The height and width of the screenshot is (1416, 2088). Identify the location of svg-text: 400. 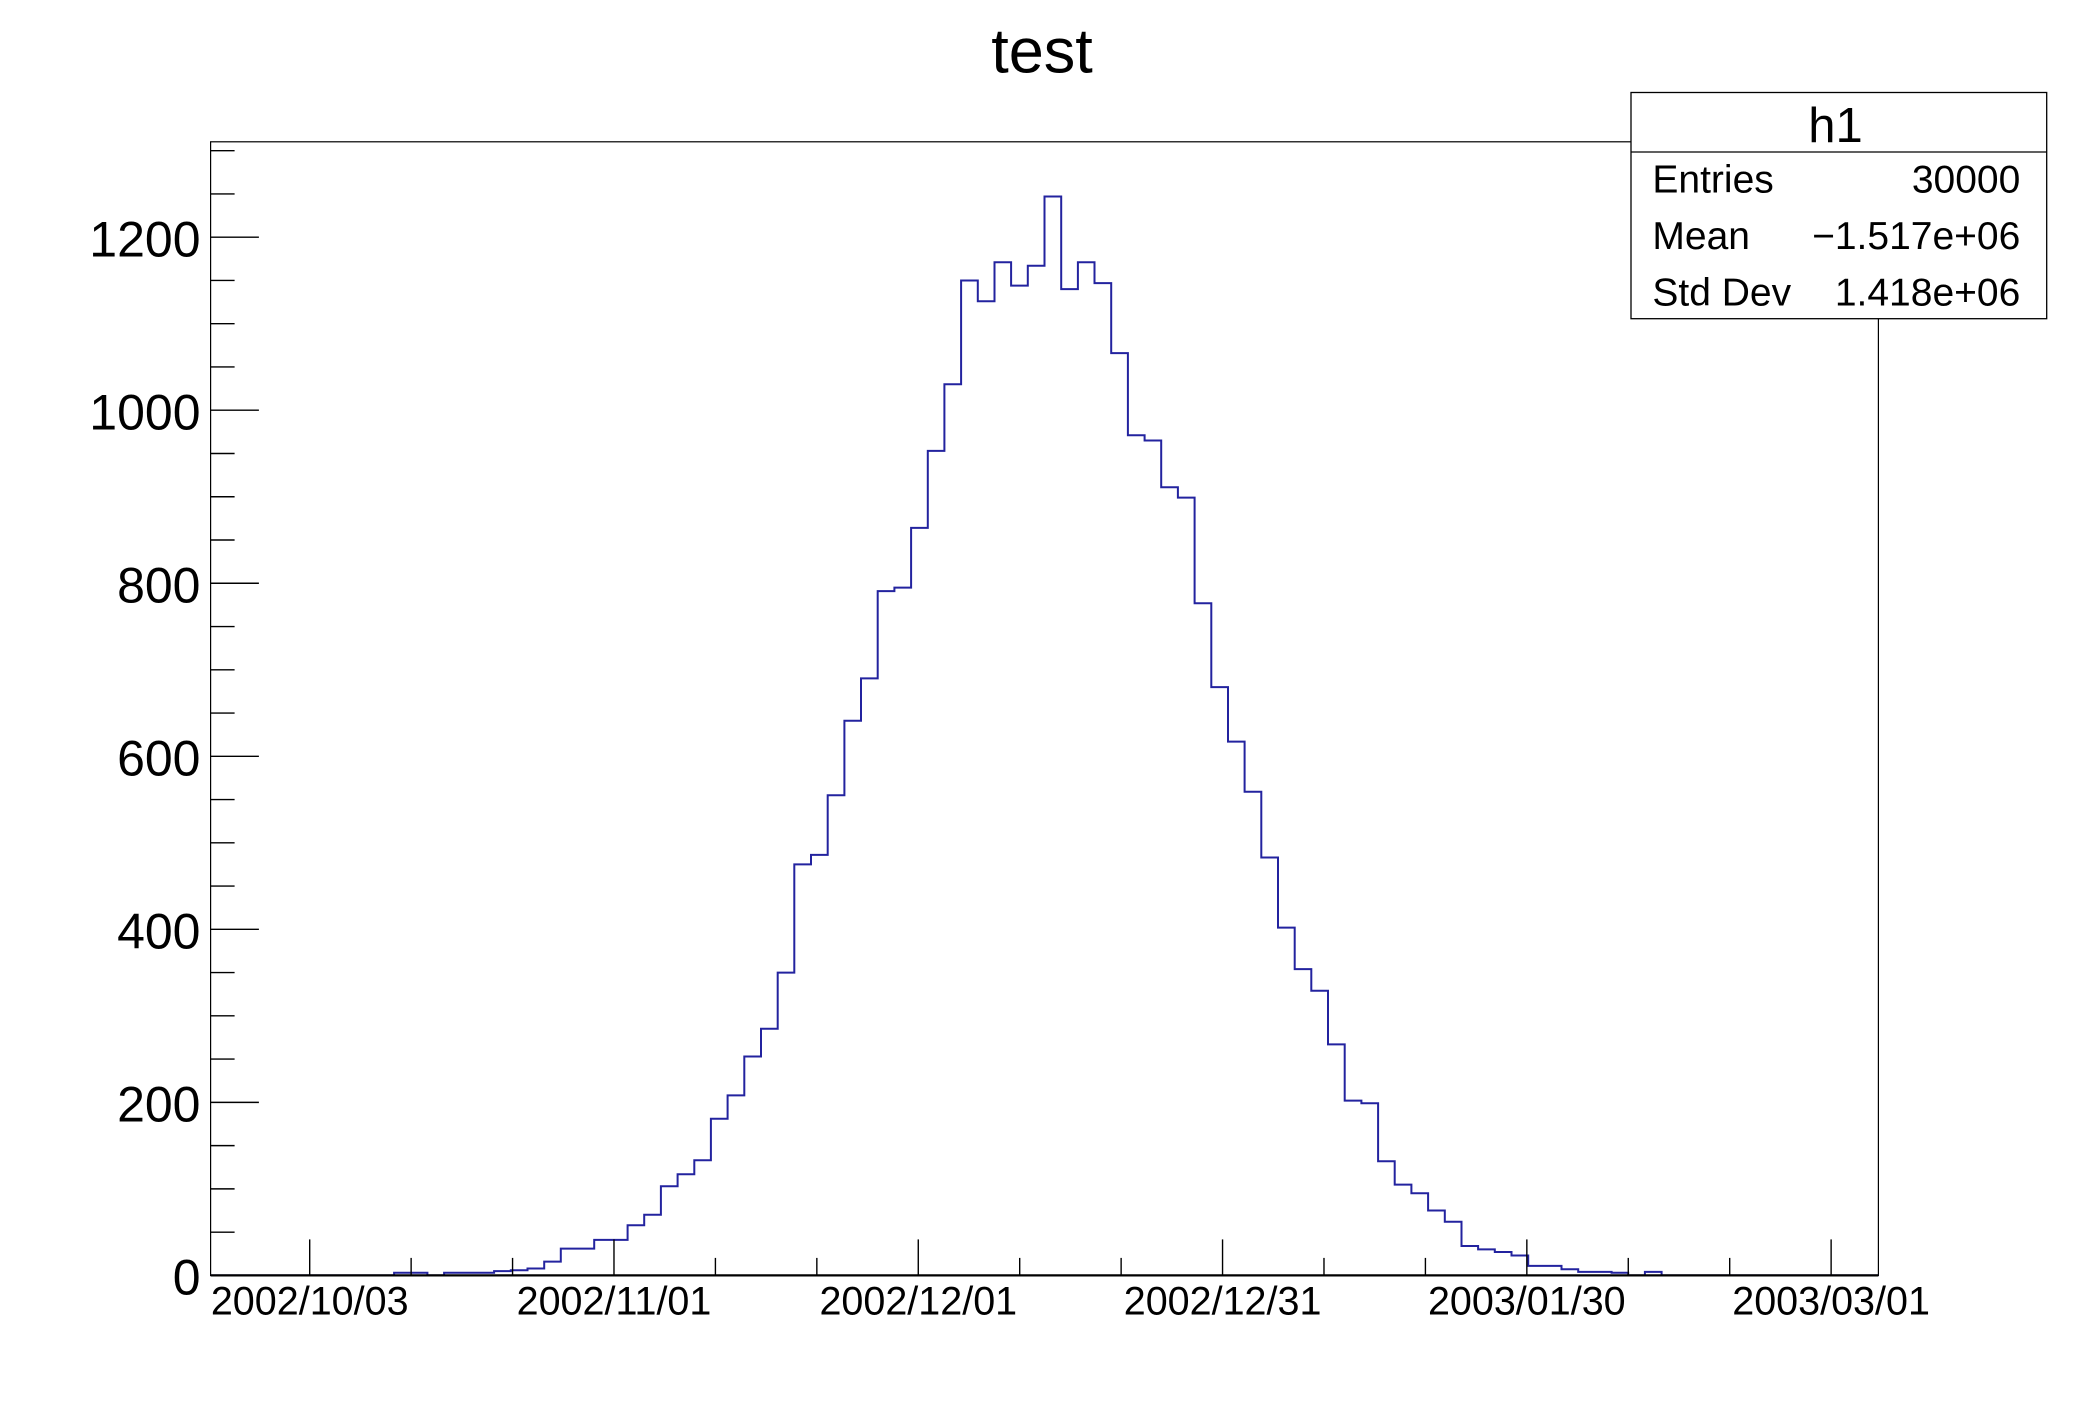
(158, 932).